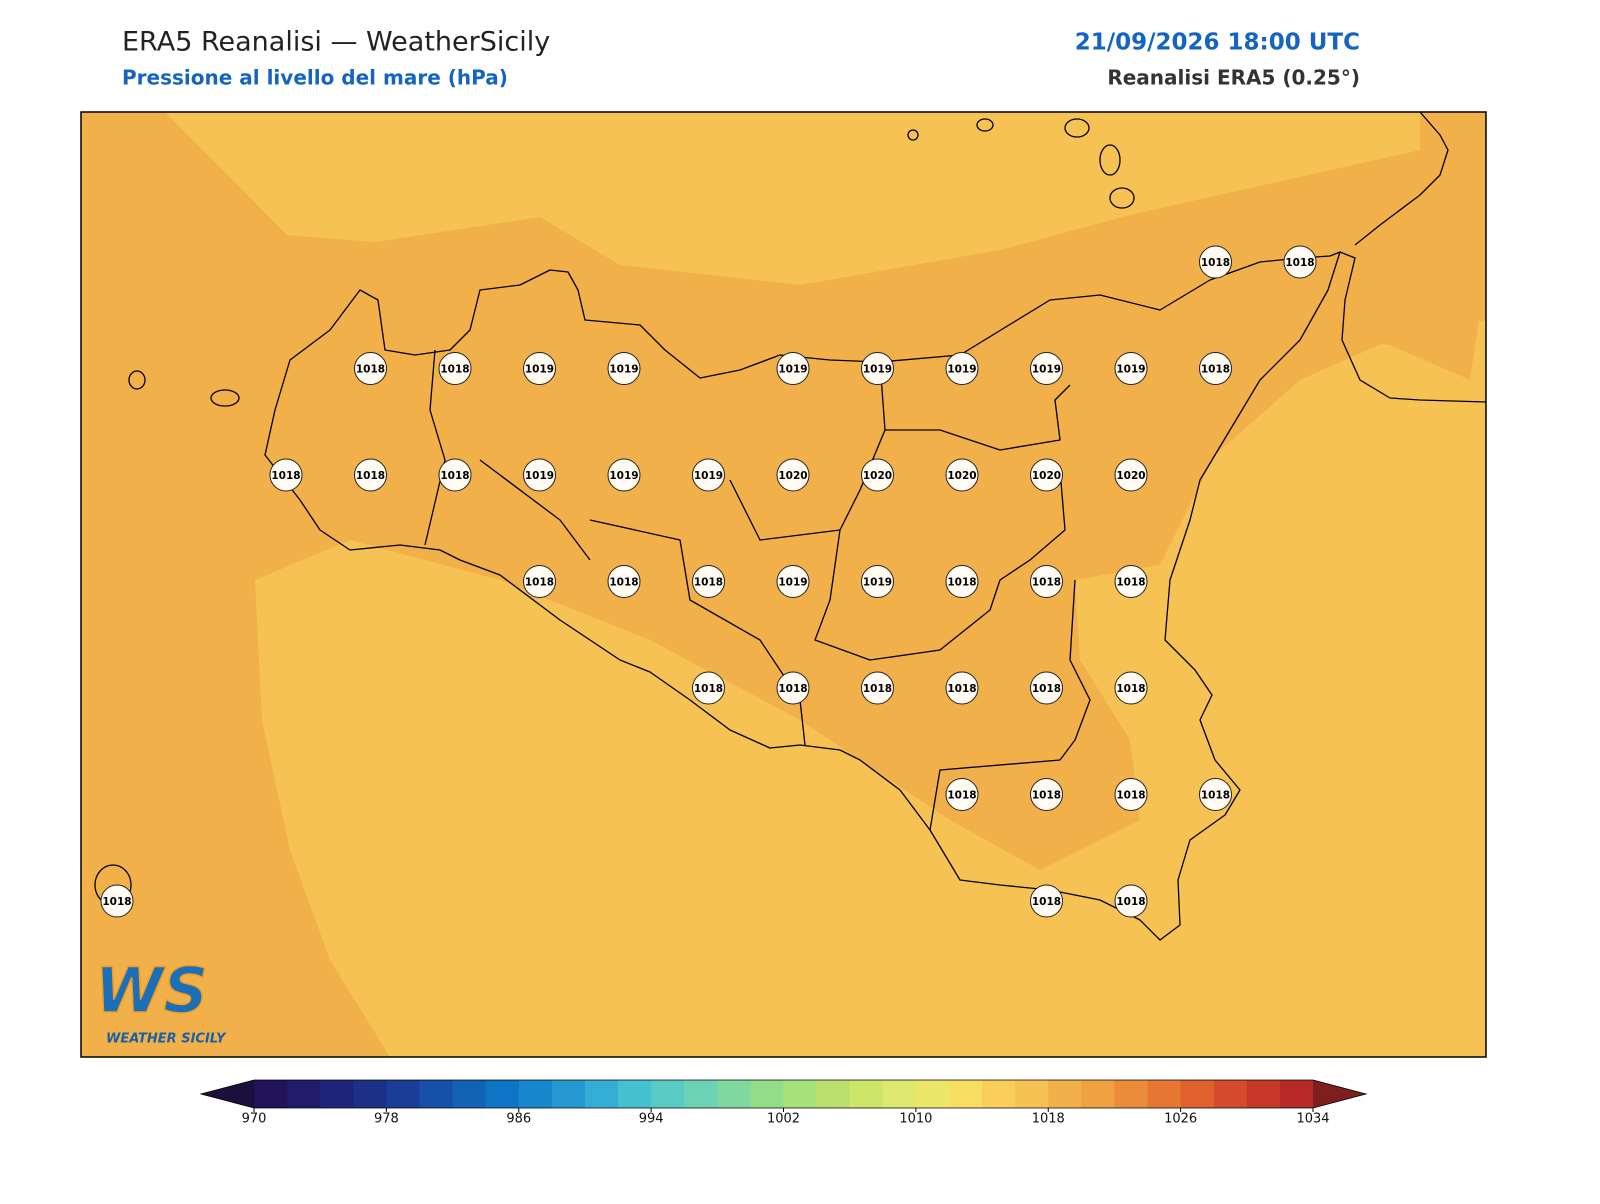 The image size is (1600, 1204). What do you see at coordinates (1339, 1094) in the screenshot?
I see `colorbar-over` at bounding box center [1339, 1094].